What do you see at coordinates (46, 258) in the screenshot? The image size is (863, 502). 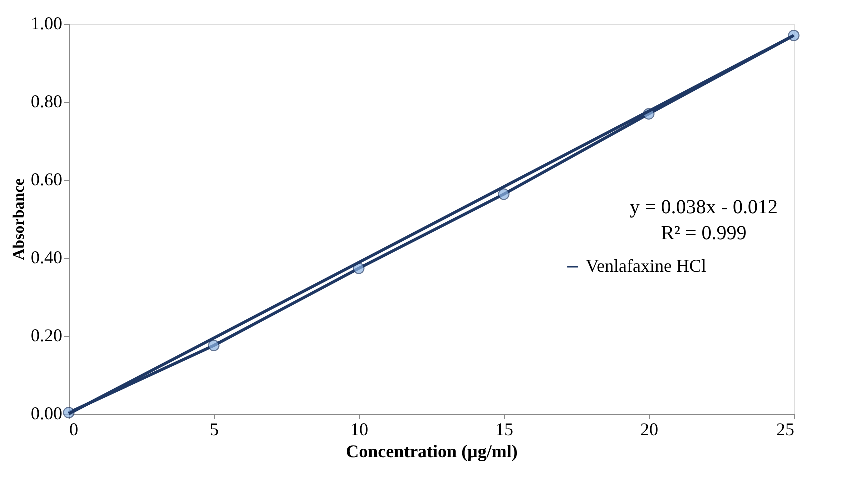 I see `y-tick-label: 0.40` at bounding box center [46, 258].